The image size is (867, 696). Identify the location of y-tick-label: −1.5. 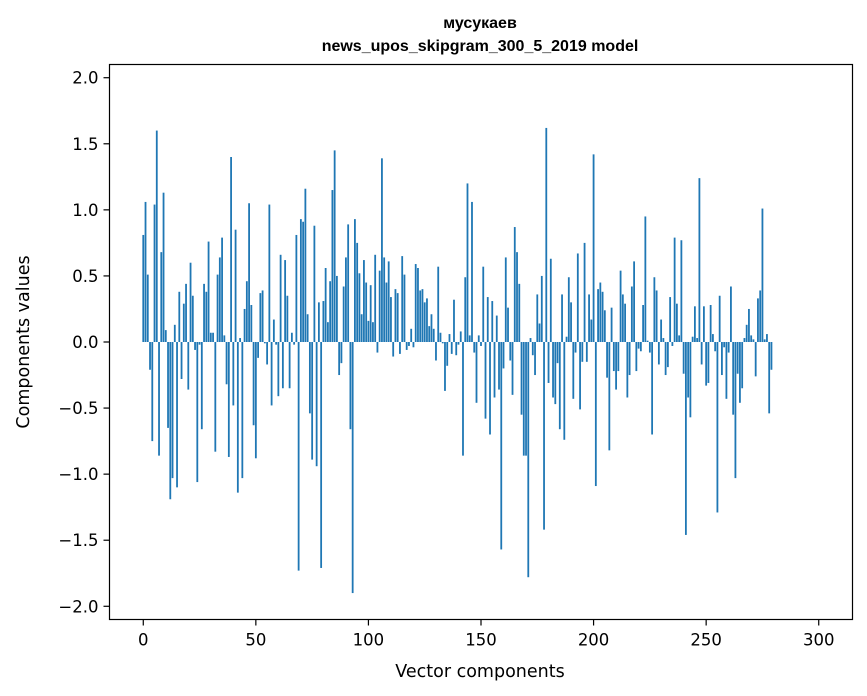
(78, 540).